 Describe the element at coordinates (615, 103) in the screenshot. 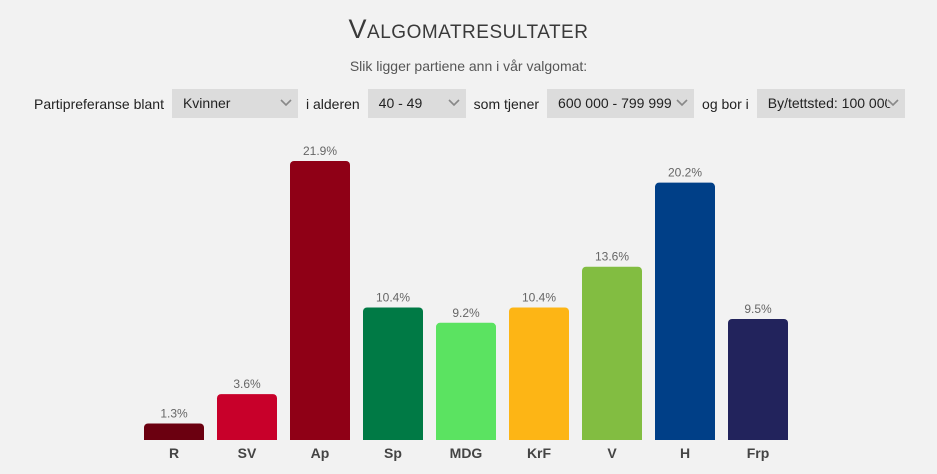

I see `income-select-value: 600 000 - 799 999` at that location.